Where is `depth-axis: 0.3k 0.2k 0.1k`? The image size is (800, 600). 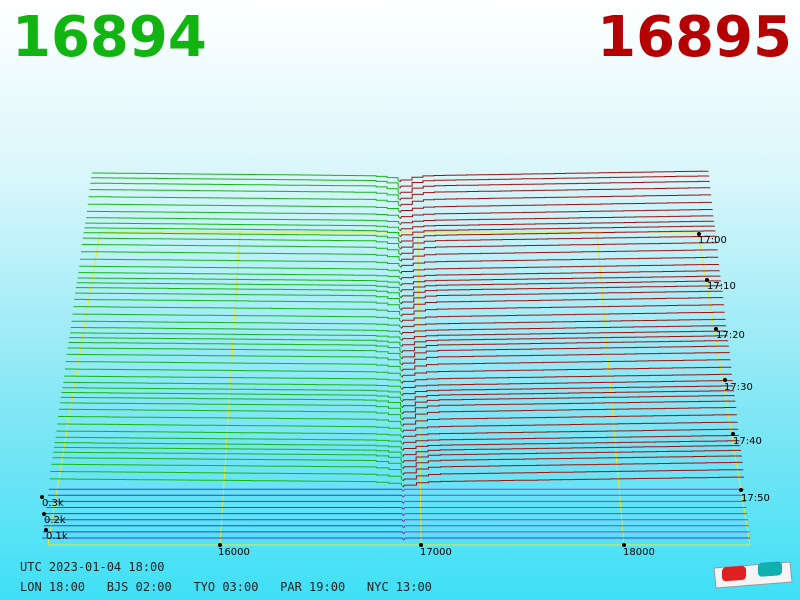 depth-axis: 0.3k 0.2k 0.1k is located at coordinates (54, 518).